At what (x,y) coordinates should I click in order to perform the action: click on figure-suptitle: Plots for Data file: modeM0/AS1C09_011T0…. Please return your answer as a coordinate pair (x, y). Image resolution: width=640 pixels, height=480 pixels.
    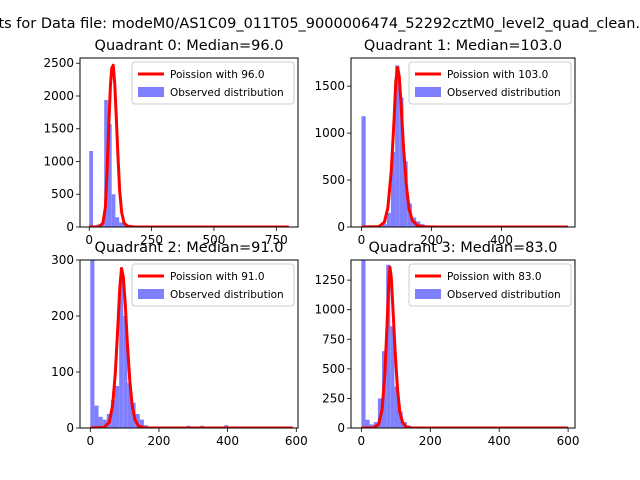
    Looking at the image, I should click on (320, 24).